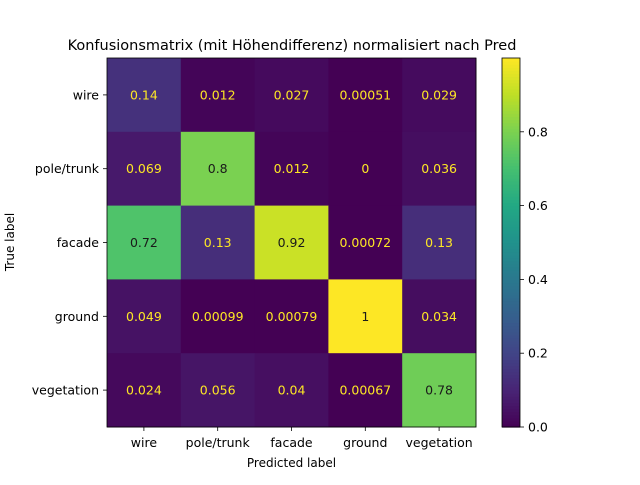 This screenshot has height=485, width=640. What do you see at coordinates (144, 242) in the screenshot?
I see `cell-value-label: 0.72` at bounding box center [144, 242].